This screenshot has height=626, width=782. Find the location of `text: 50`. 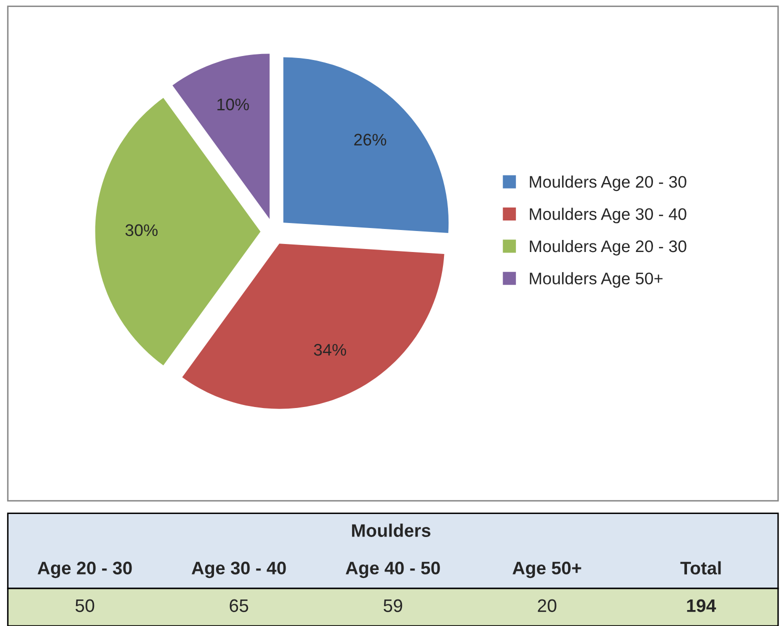

text: 50 is located at coordinates (85, 605).